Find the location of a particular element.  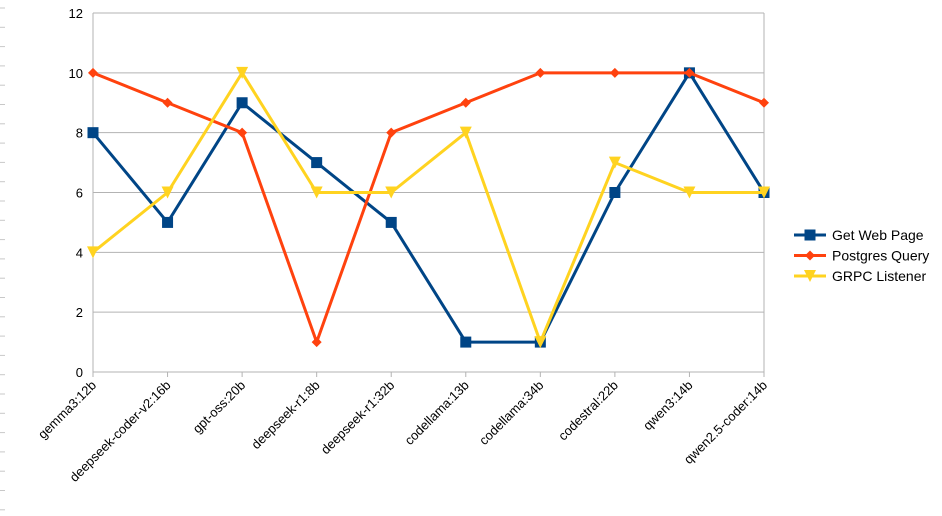

y-tick-label: 12 is located at coordinates (76, 13).